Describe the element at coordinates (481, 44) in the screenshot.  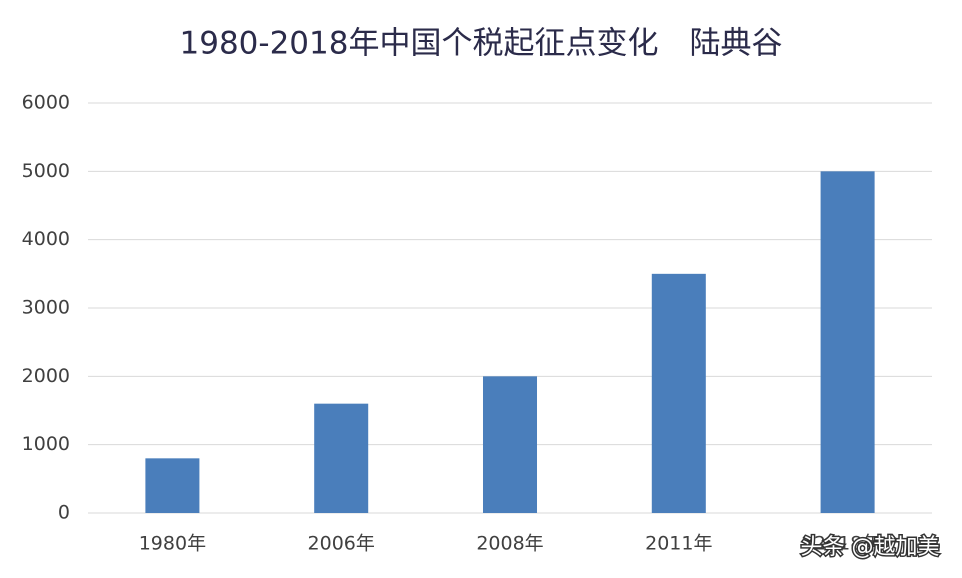
I see `chart-title: 1980-2018年中国个税起征点变化 陆典谷` at that location.